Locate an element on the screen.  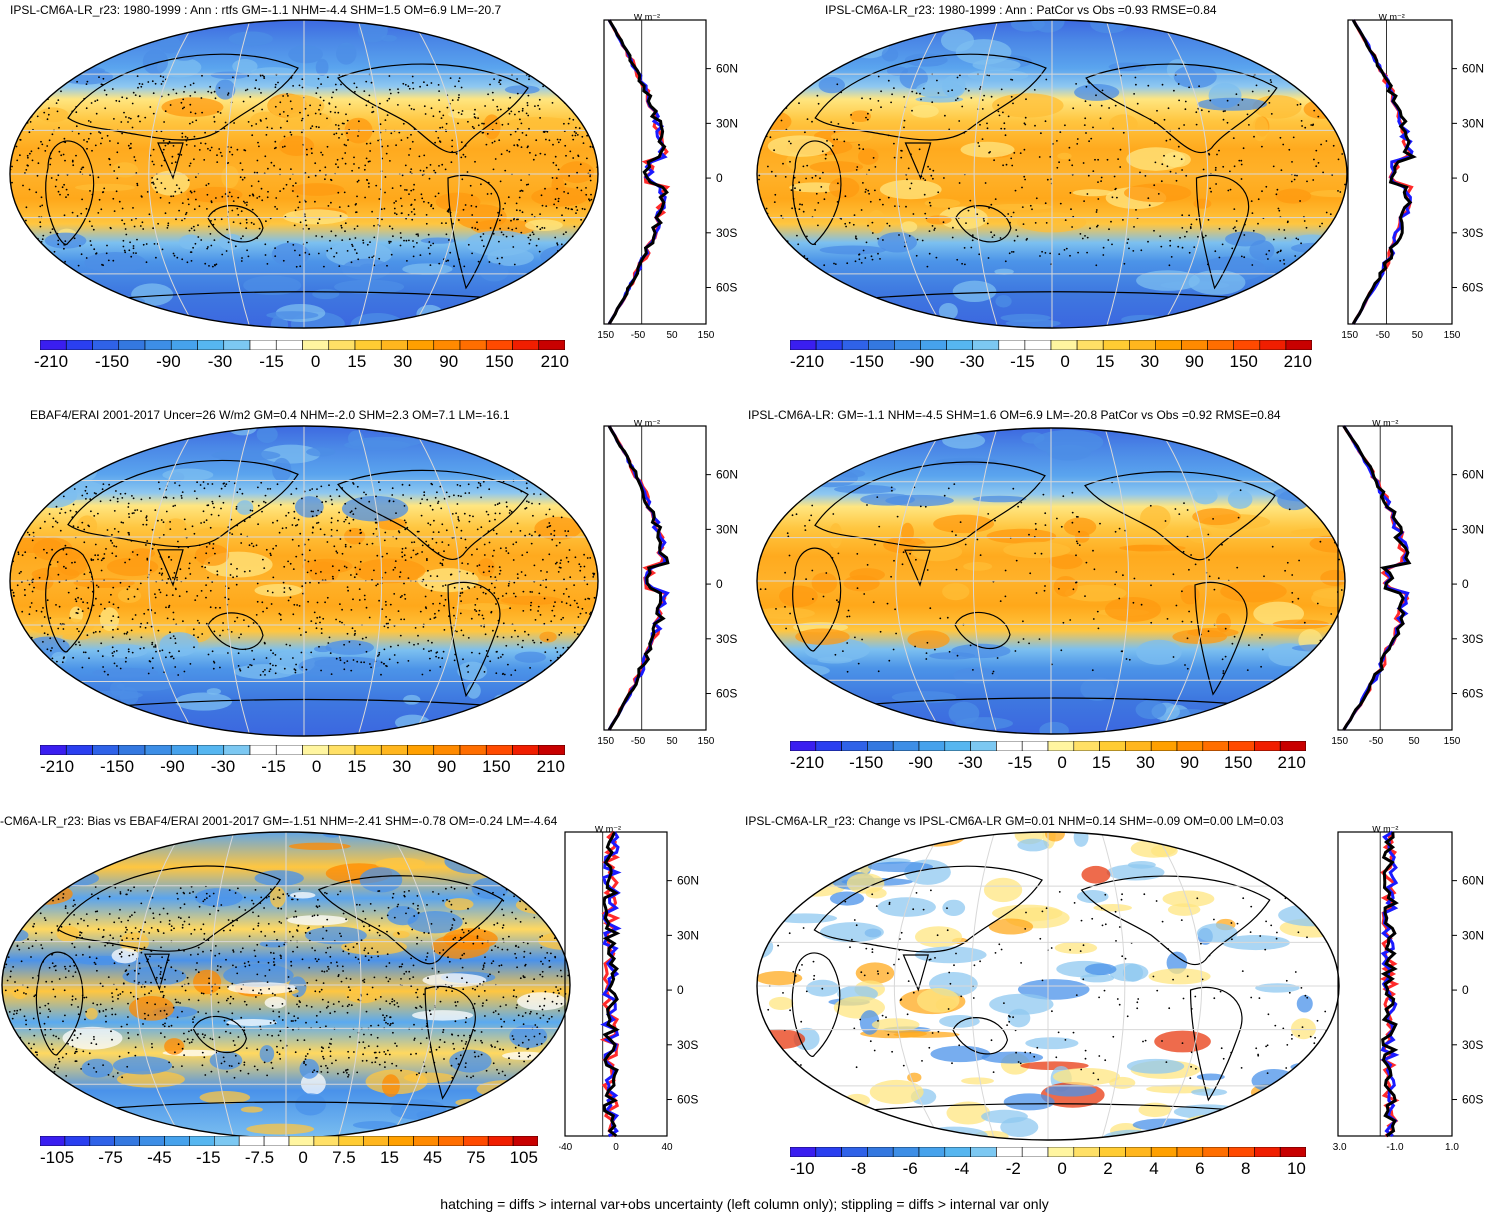
latitude-tick-label: 30S is located at coordinates (726, 233).